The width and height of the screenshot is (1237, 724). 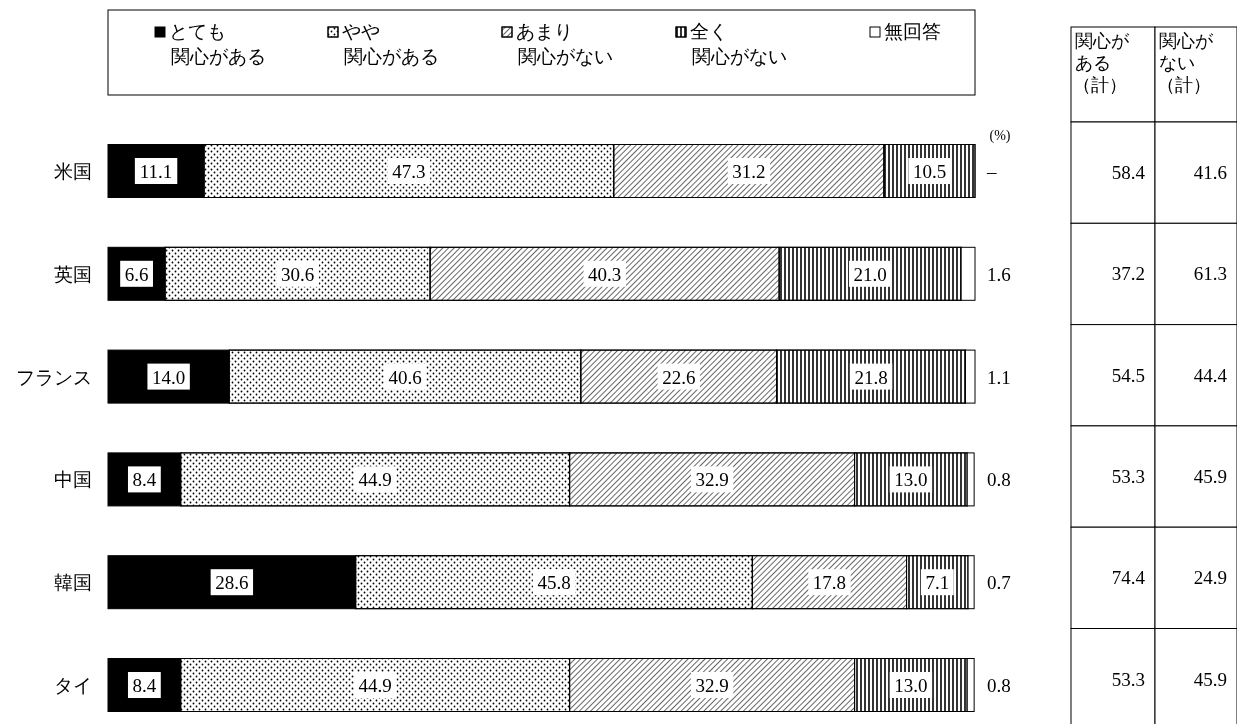 What do you see at coordinates (298, 274) in the screenshot?
I see `data-label: 30.6` at bounding box center [298, 274].